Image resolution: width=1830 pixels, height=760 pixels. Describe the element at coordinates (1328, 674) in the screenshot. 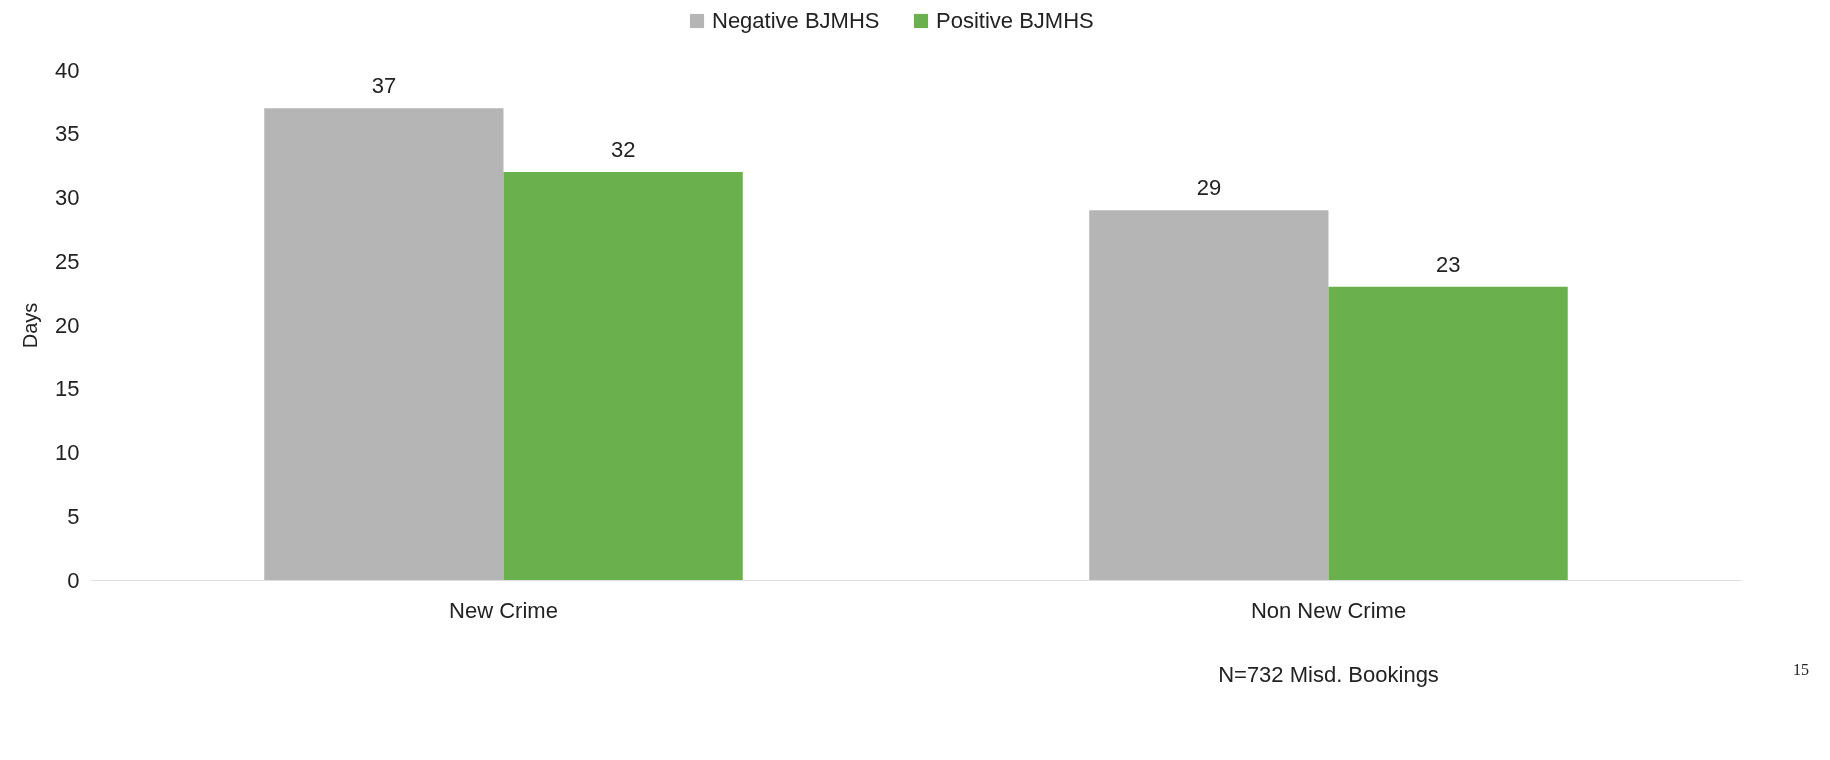

I see `text: N=732 Misd. Bookings` at that location.